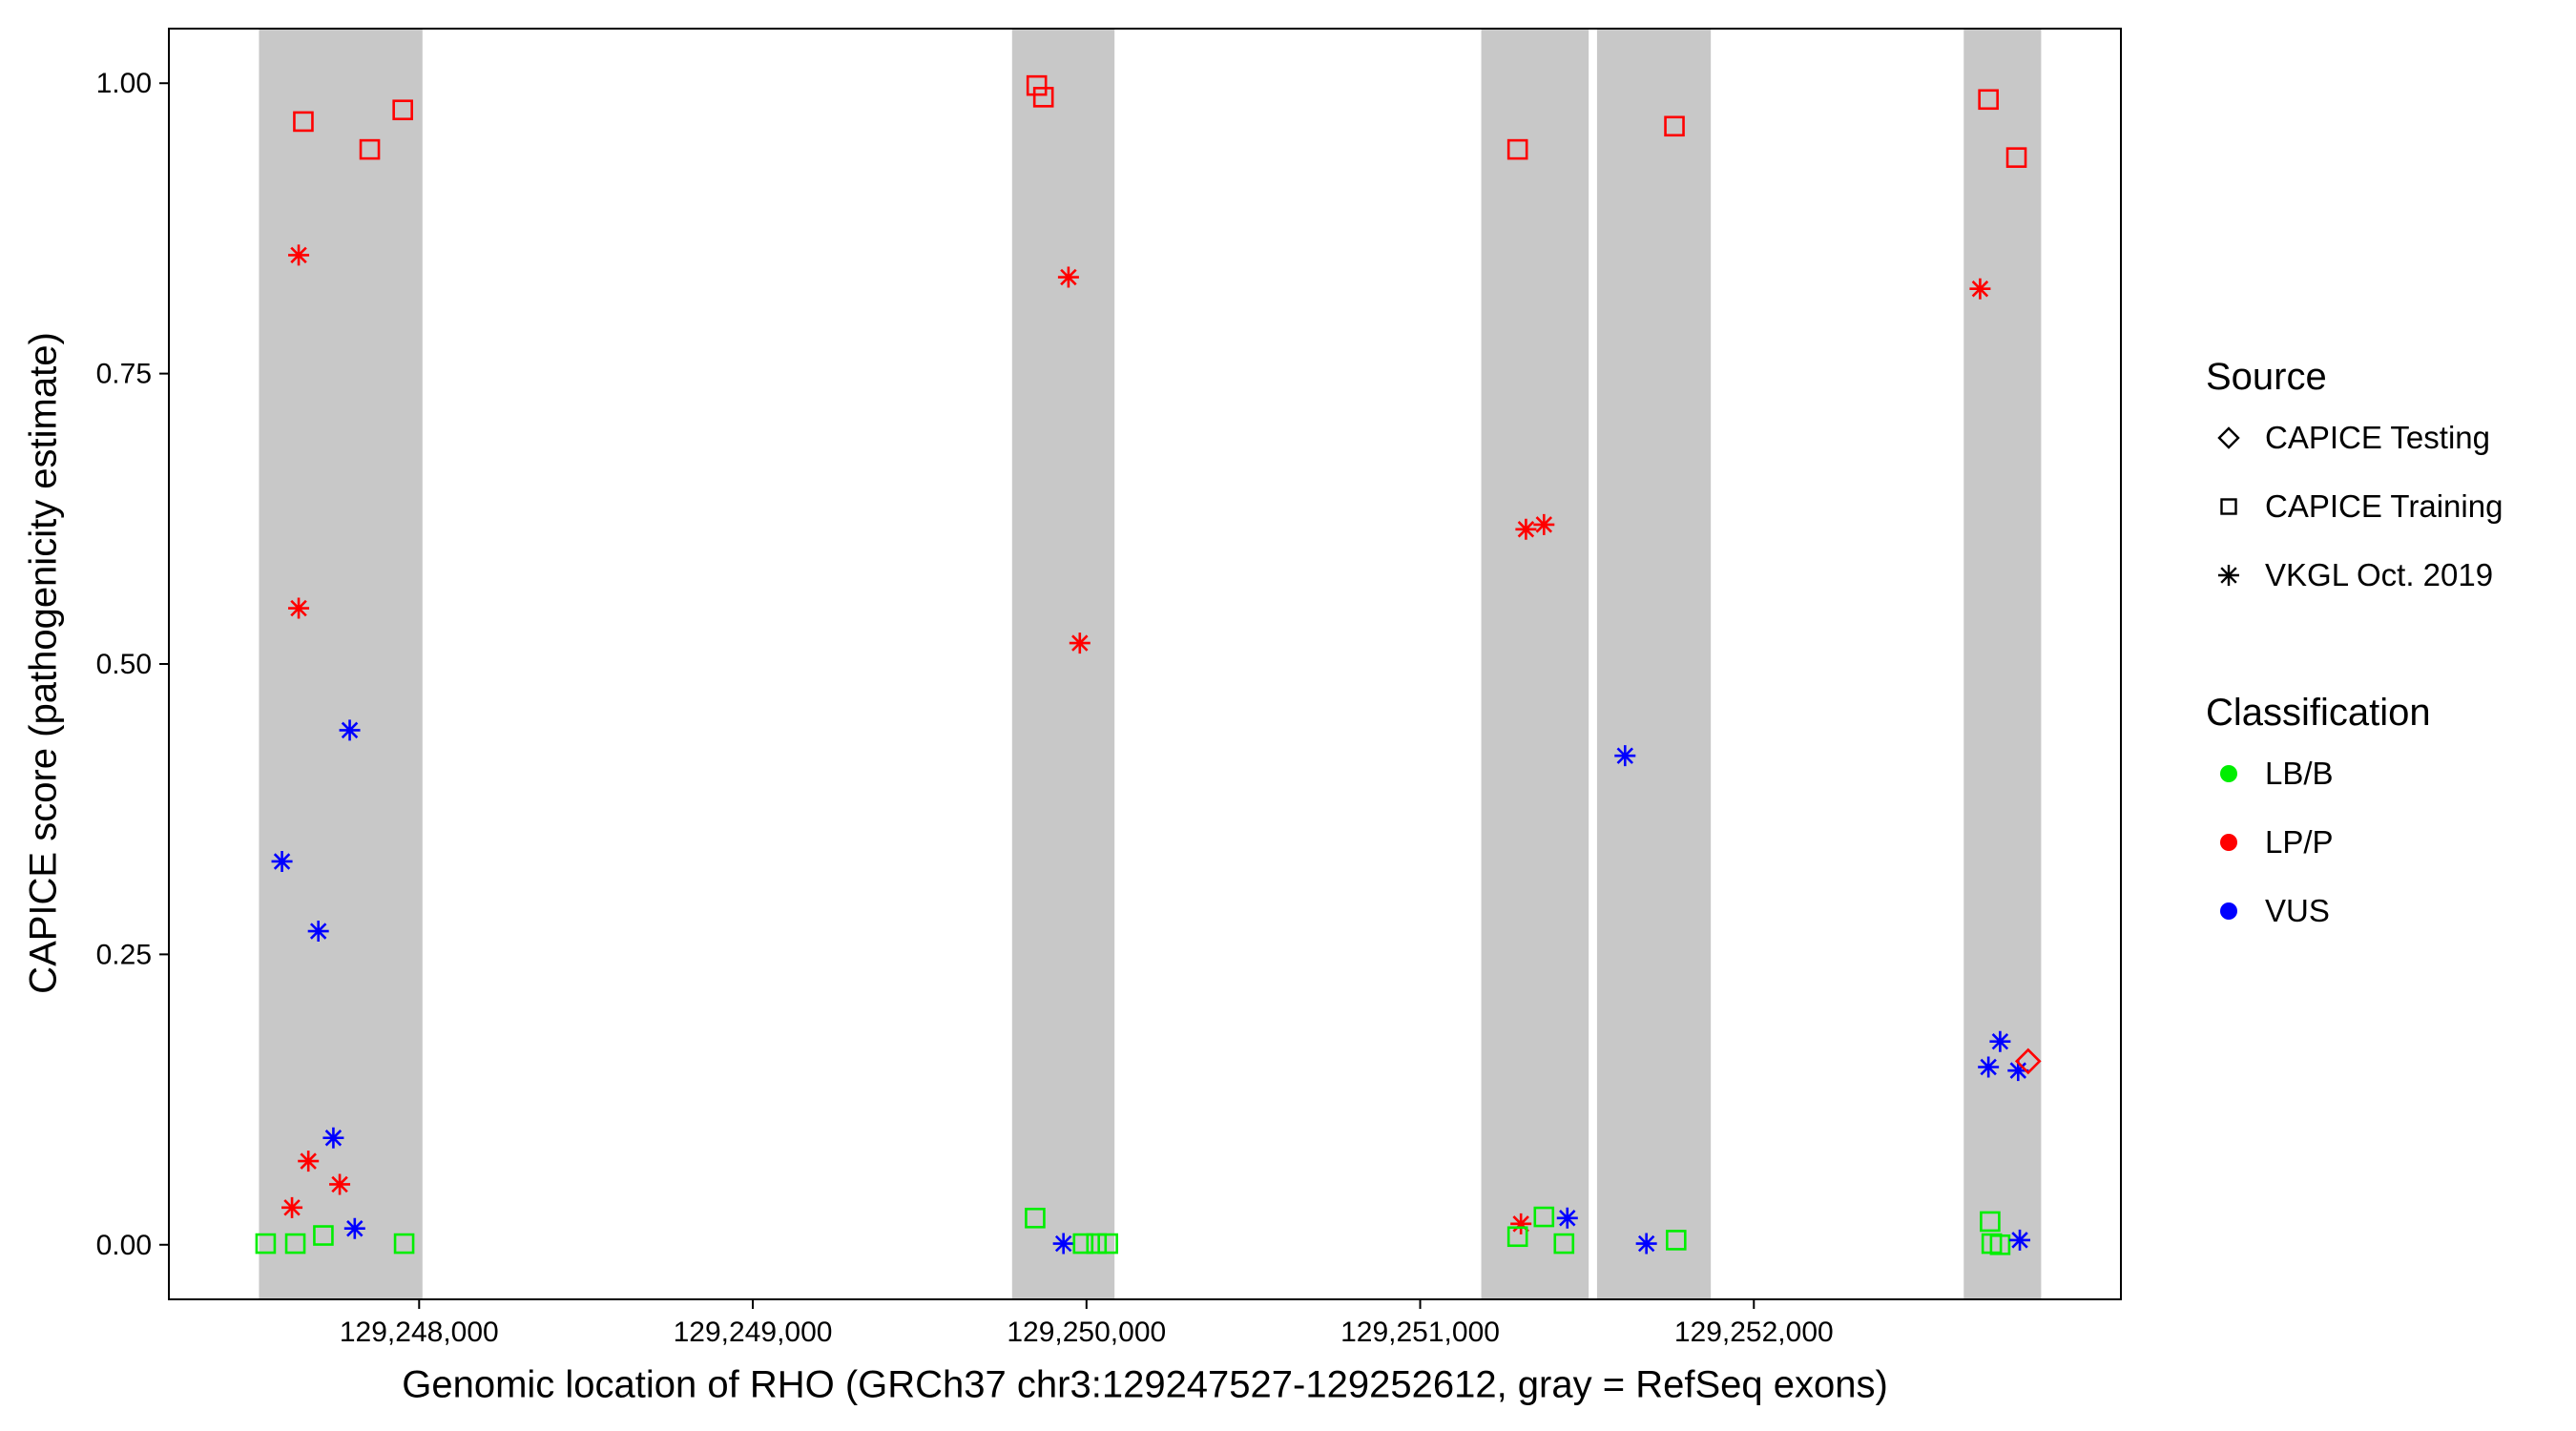 The image size is (2576, 1431). I want to click on legend-classification-title: Classification, so click(2318, 712).